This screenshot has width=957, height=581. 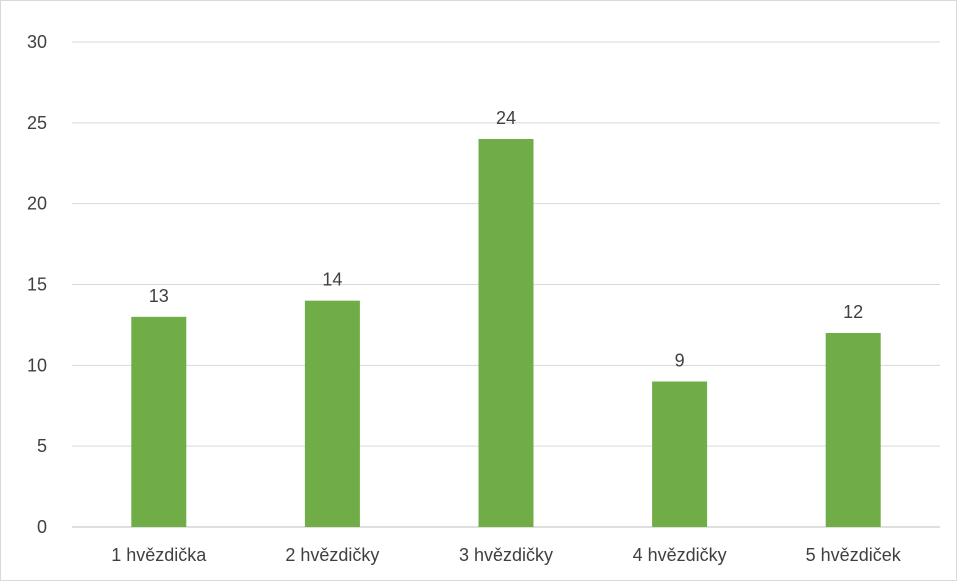 What do you see at coordinates (159, 296) in the screenshot?
I see `data-label: 13` at bounding box center [159, 296].